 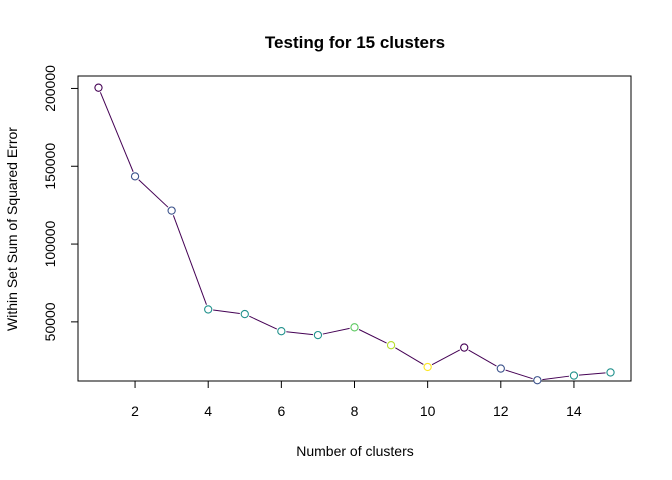 What do you see at coordinates (50, 321) in the screenshot?
I see `y-tick-label: 50000` at bounding box center [50, 321].